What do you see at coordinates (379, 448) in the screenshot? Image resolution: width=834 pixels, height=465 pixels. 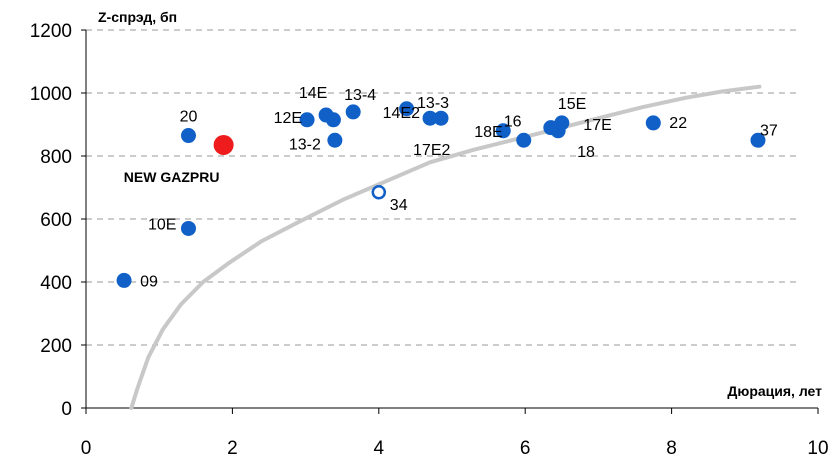 I see `x-tick-label: 4` at bounding box center [379, 448].